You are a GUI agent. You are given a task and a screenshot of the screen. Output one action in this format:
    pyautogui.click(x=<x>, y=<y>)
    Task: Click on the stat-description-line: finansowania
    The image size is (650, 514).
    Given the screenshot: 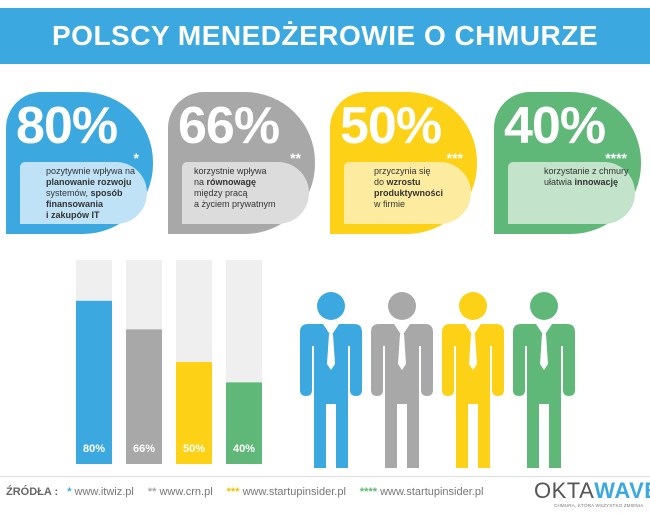 What is the action you would take?
    pyautogui.click(x=75, y=204)
    